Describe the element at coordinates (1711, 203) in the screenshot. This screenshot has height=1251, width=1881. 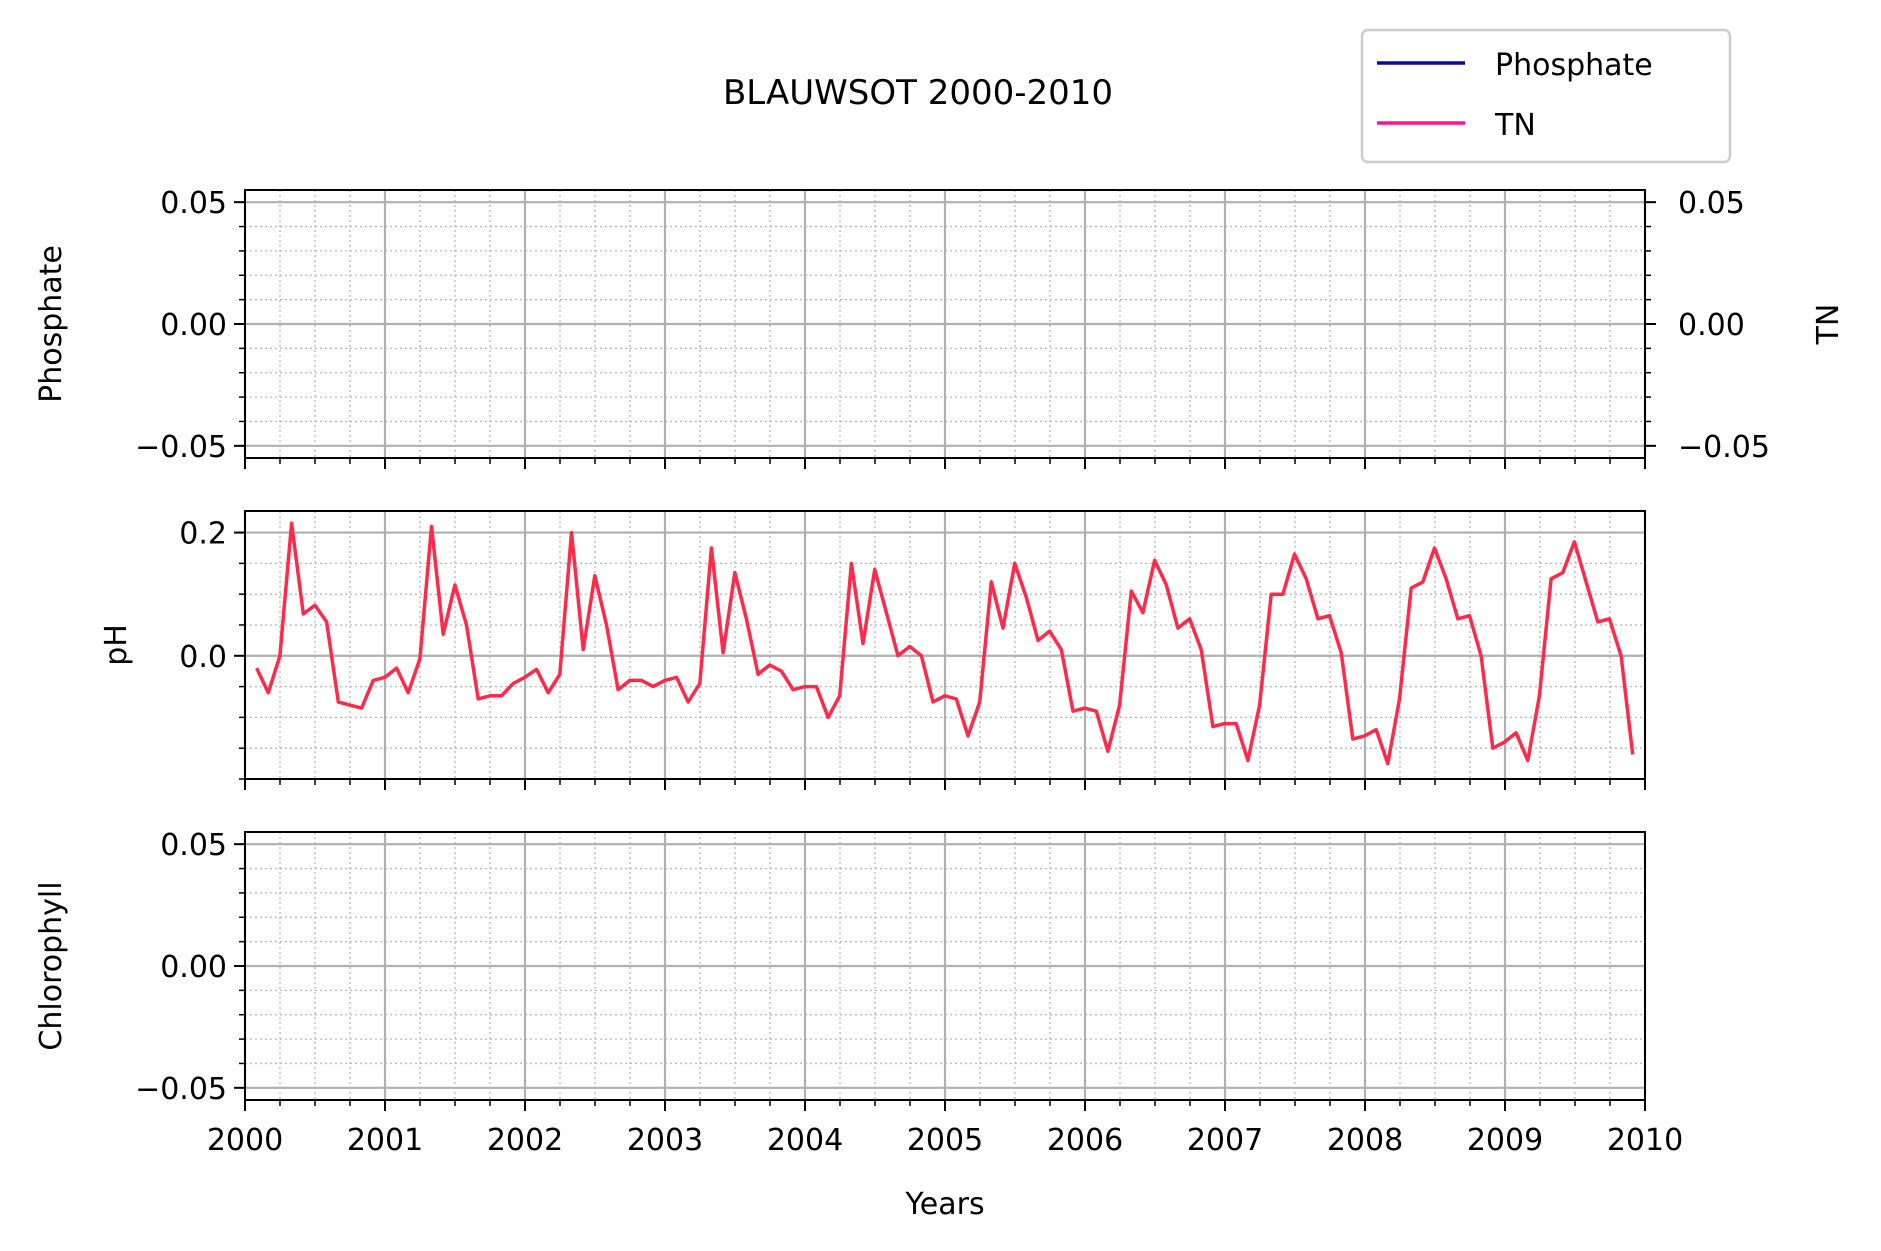
I see `y-tick-label-right: 0.05` at that location.